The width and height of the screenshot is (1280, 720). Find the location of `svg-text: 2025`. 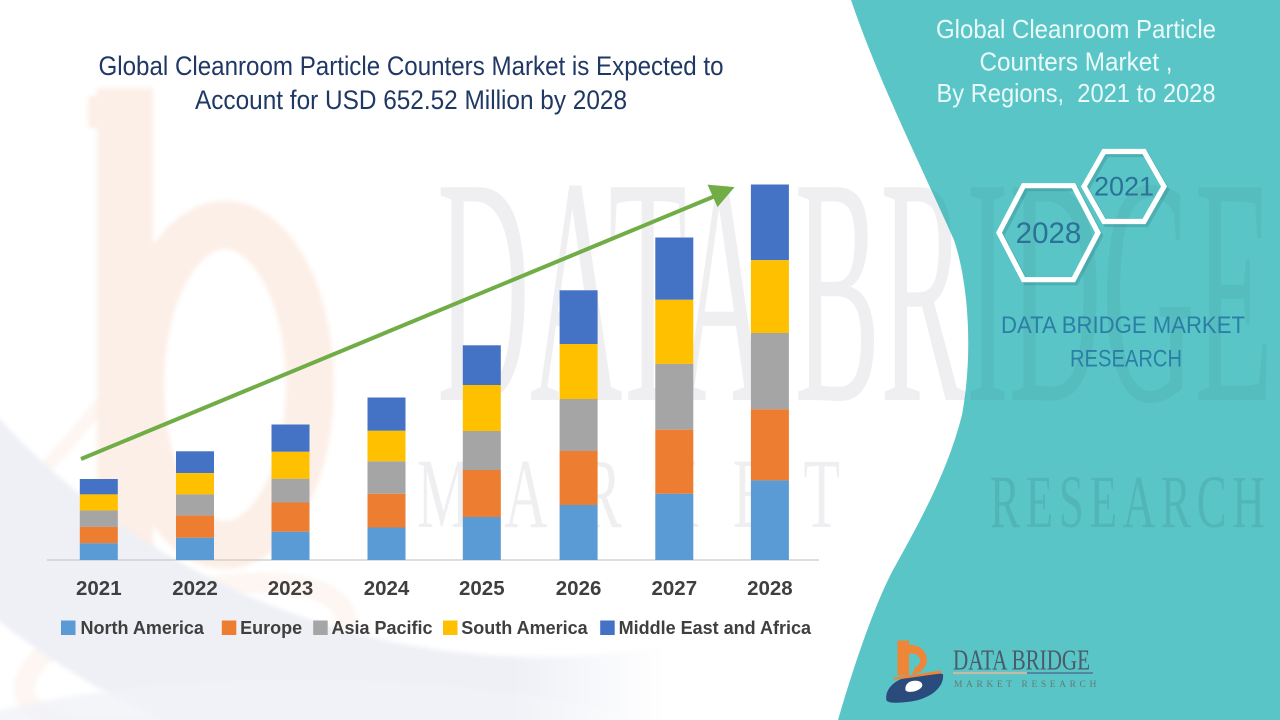

svg-text: 2025 is located at coordinates (482, 588).